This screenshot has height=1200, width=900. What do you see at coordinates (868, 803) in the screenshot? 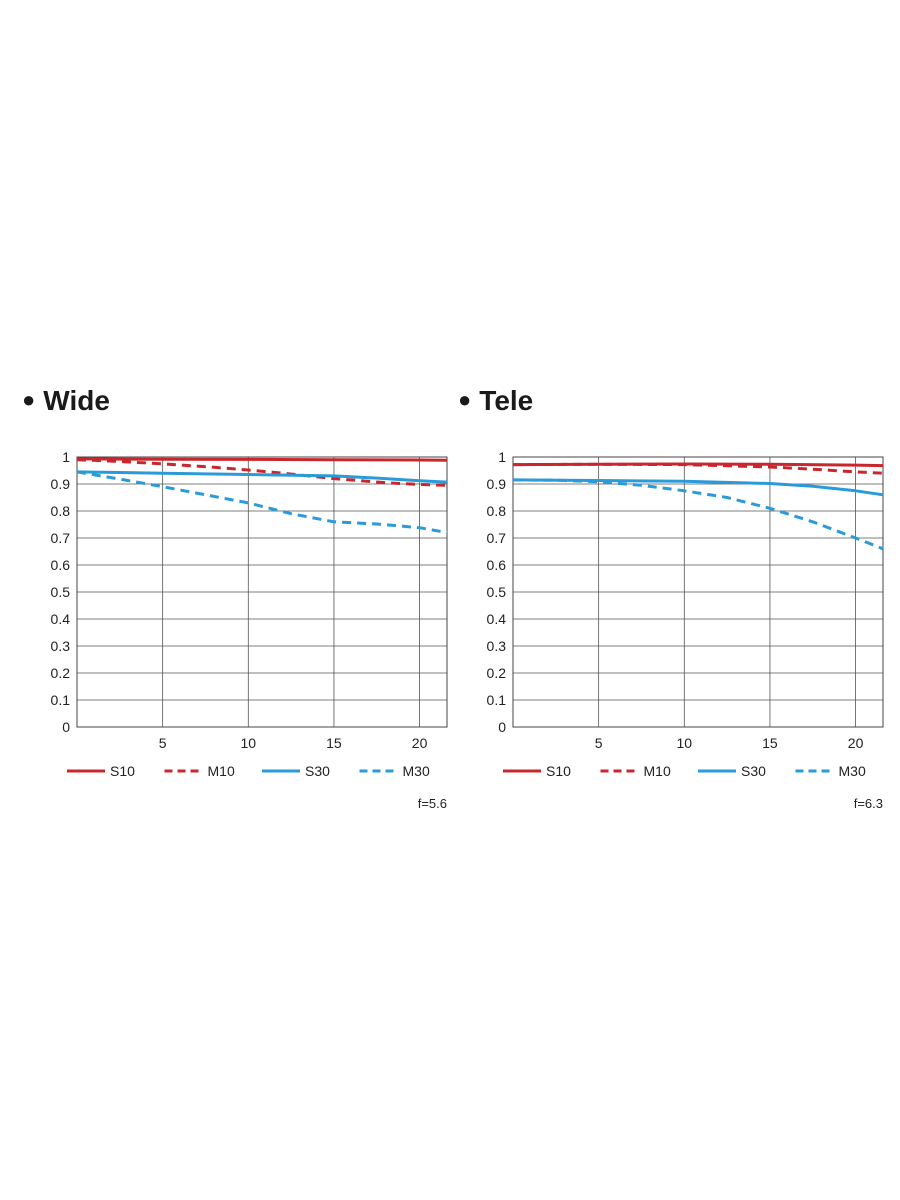
I see `aperture-label: f=6.3` at bounding box center [868, 803].